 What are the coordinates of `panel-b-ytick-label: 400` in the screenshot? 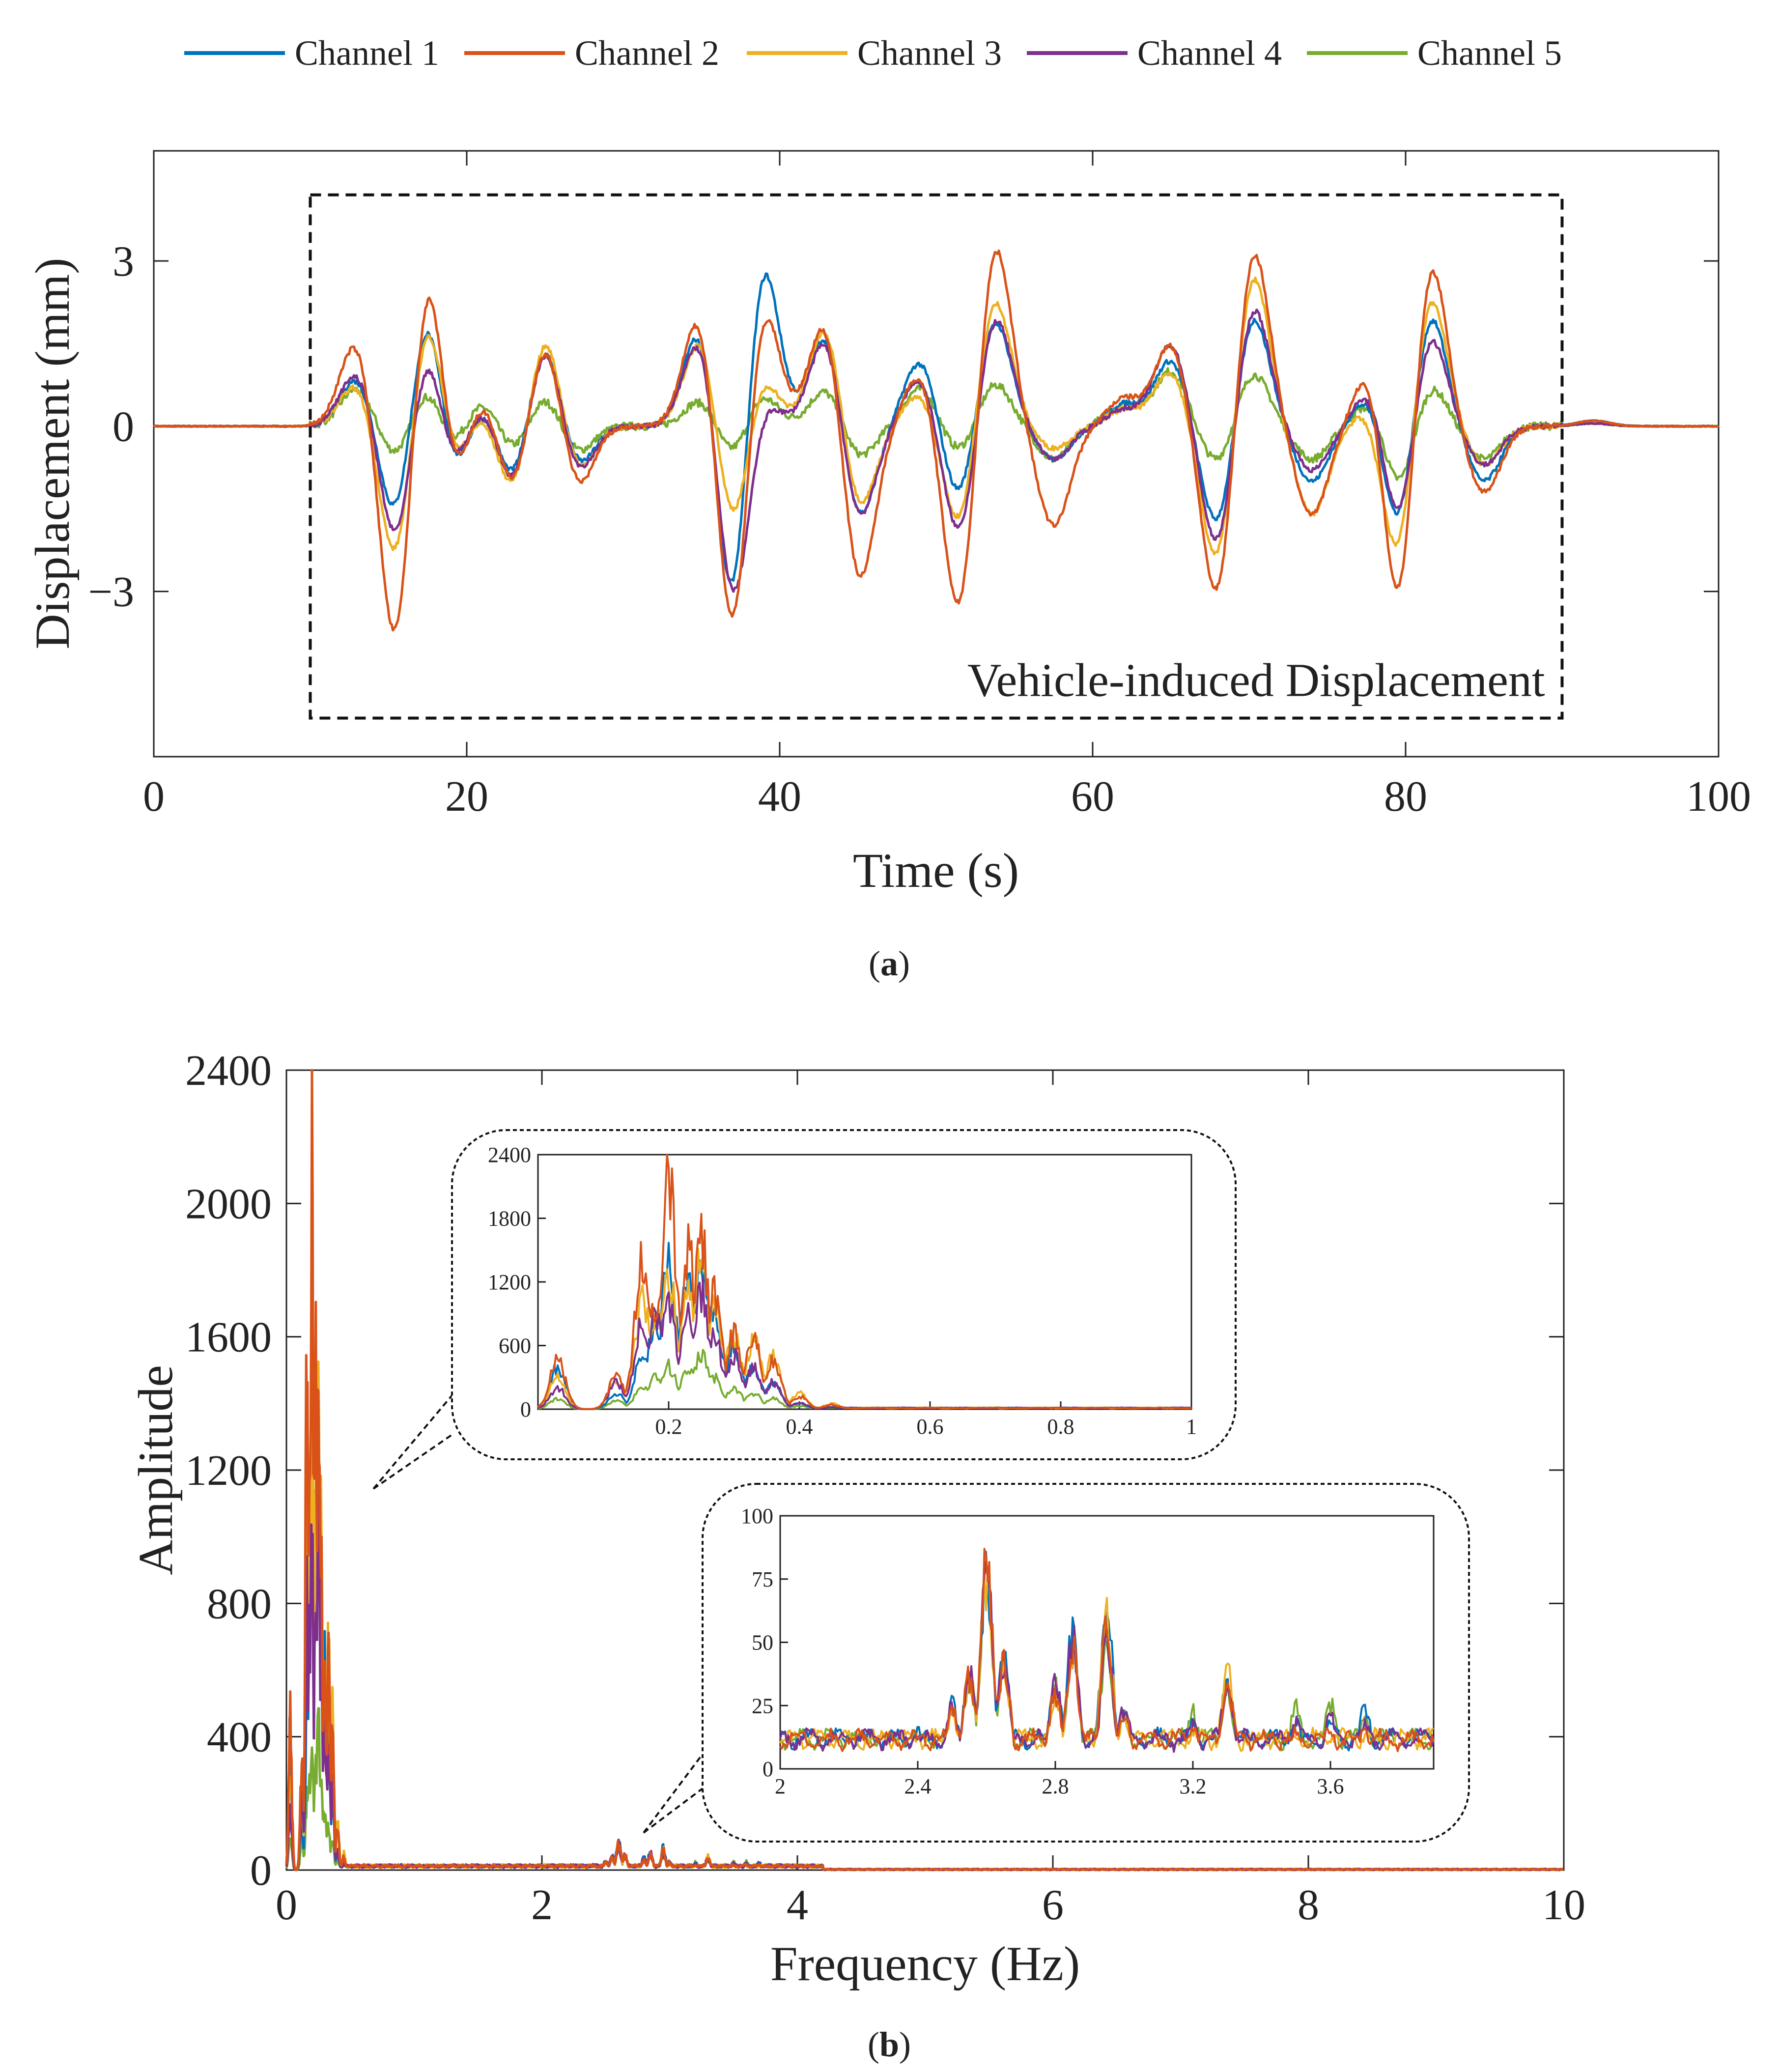 It's located at (240, 1737).